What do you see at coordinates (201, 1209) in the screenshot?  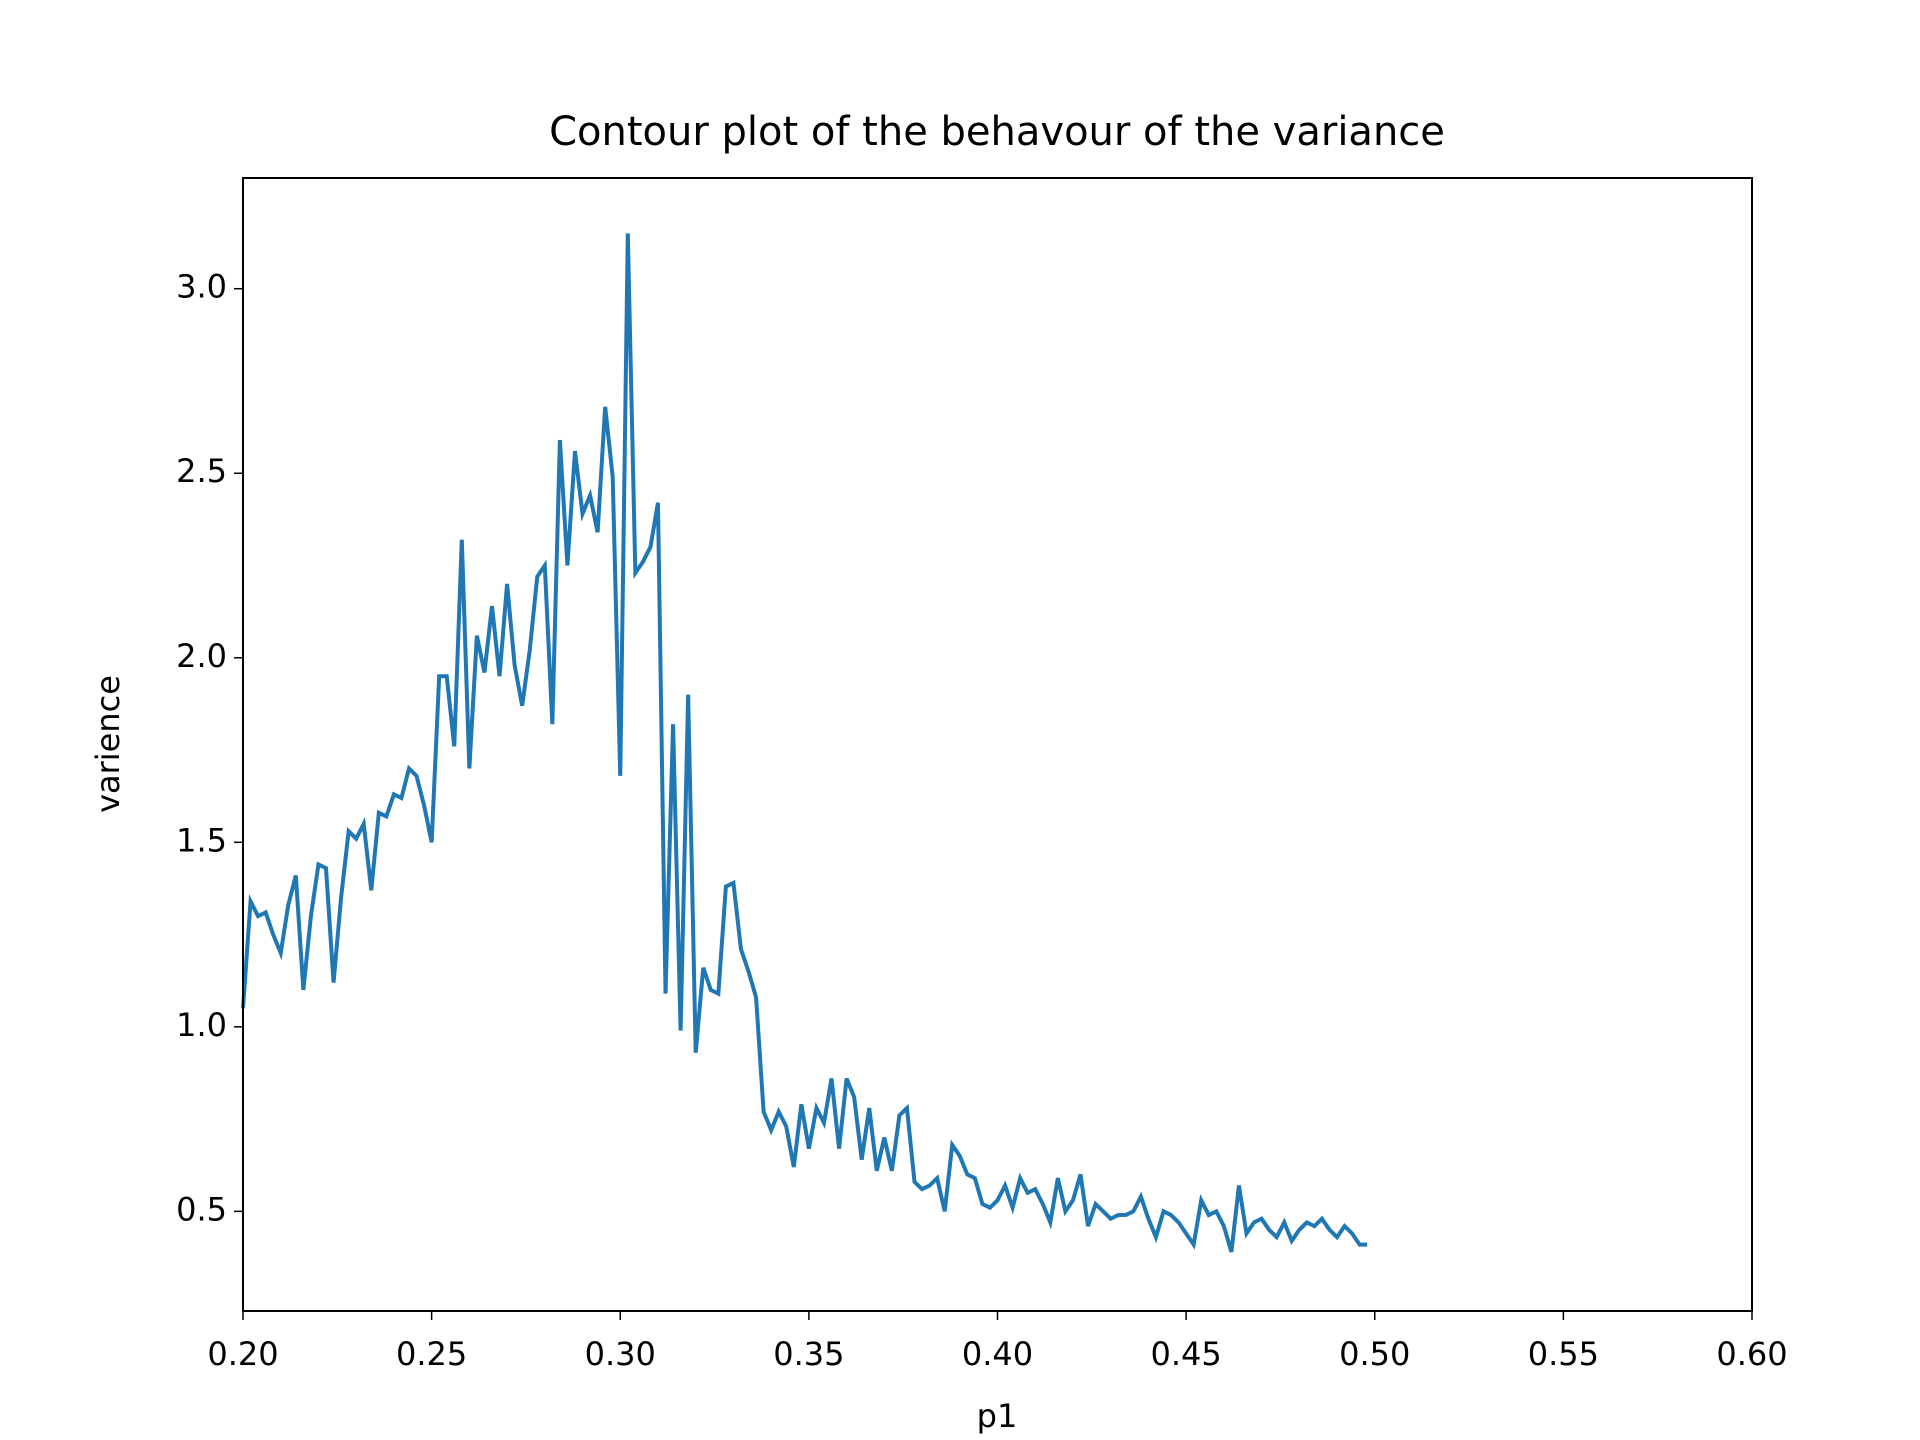 I see `y-tick-label: 0.5` at bounding box center [201, 1209].